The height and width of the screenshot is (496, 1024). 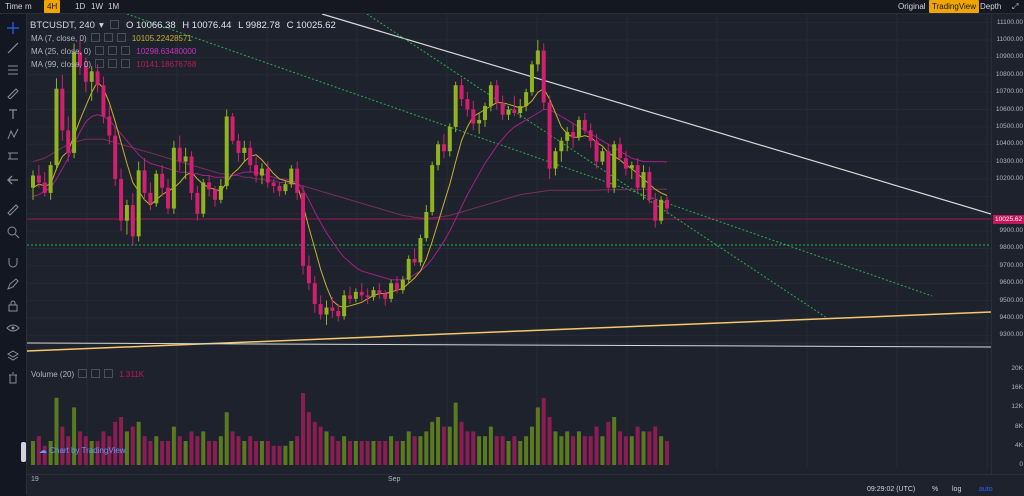 I want to click on brush-icon, so click(x=13, y=92).